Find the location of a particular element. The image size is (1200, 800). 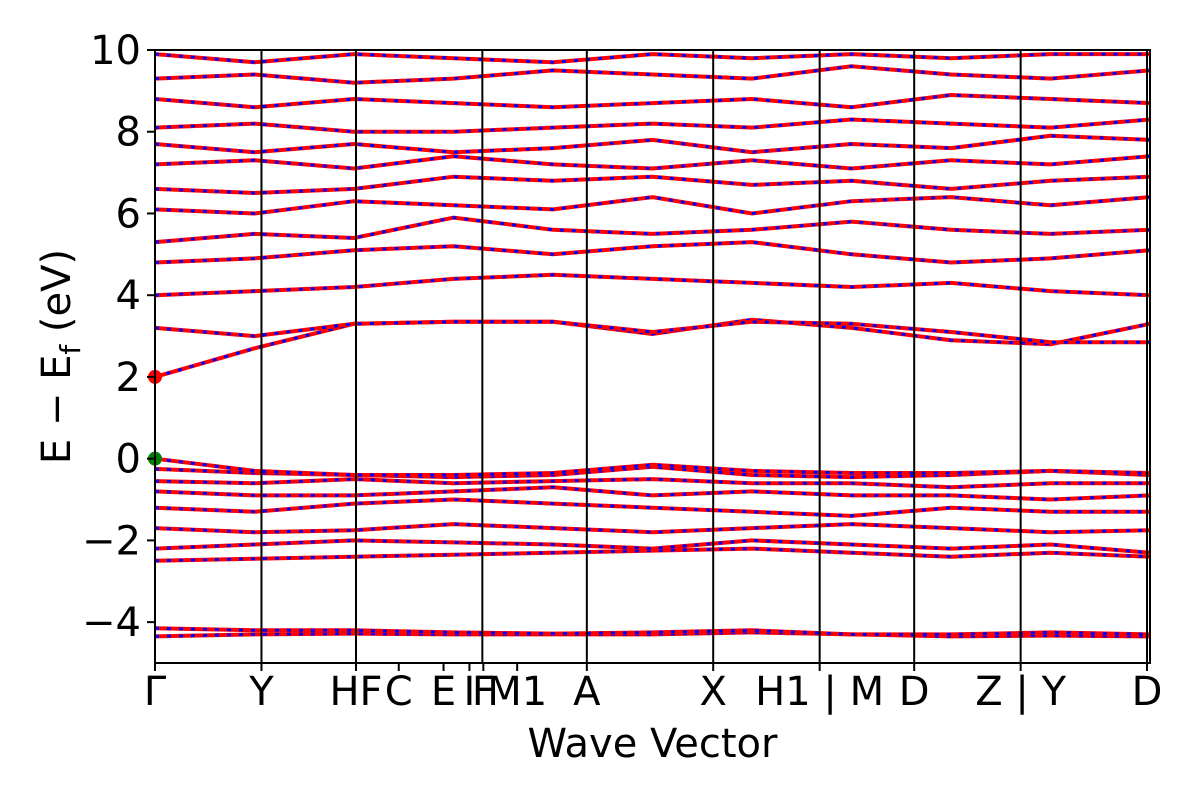

y-tick-label: 4 is located at coordinates (128, 296).